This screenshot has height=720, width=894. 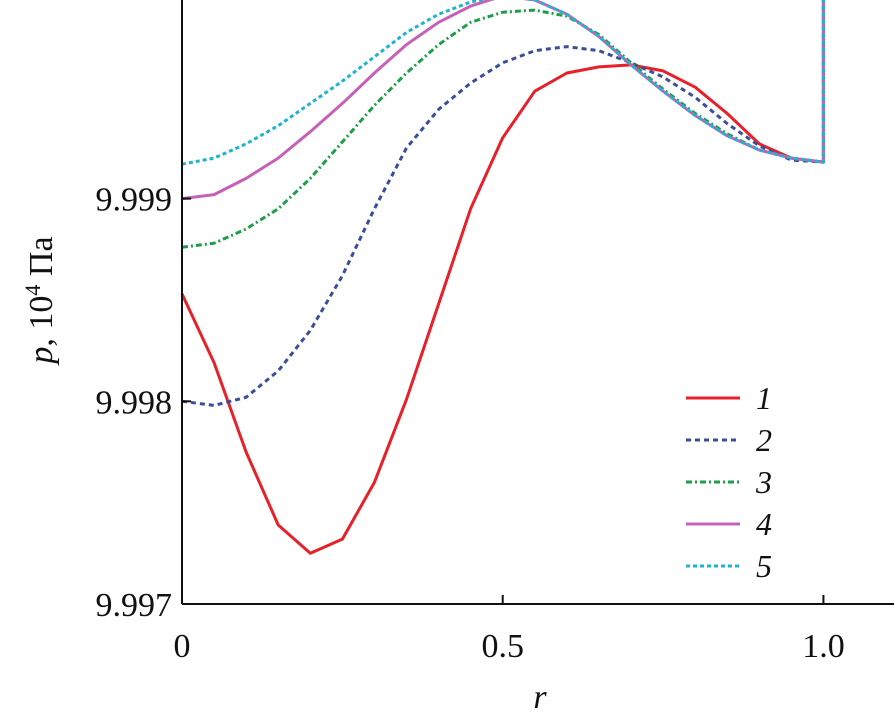 I want to click on x-tick-label-2: 1.0, so click(x=823, y=646).